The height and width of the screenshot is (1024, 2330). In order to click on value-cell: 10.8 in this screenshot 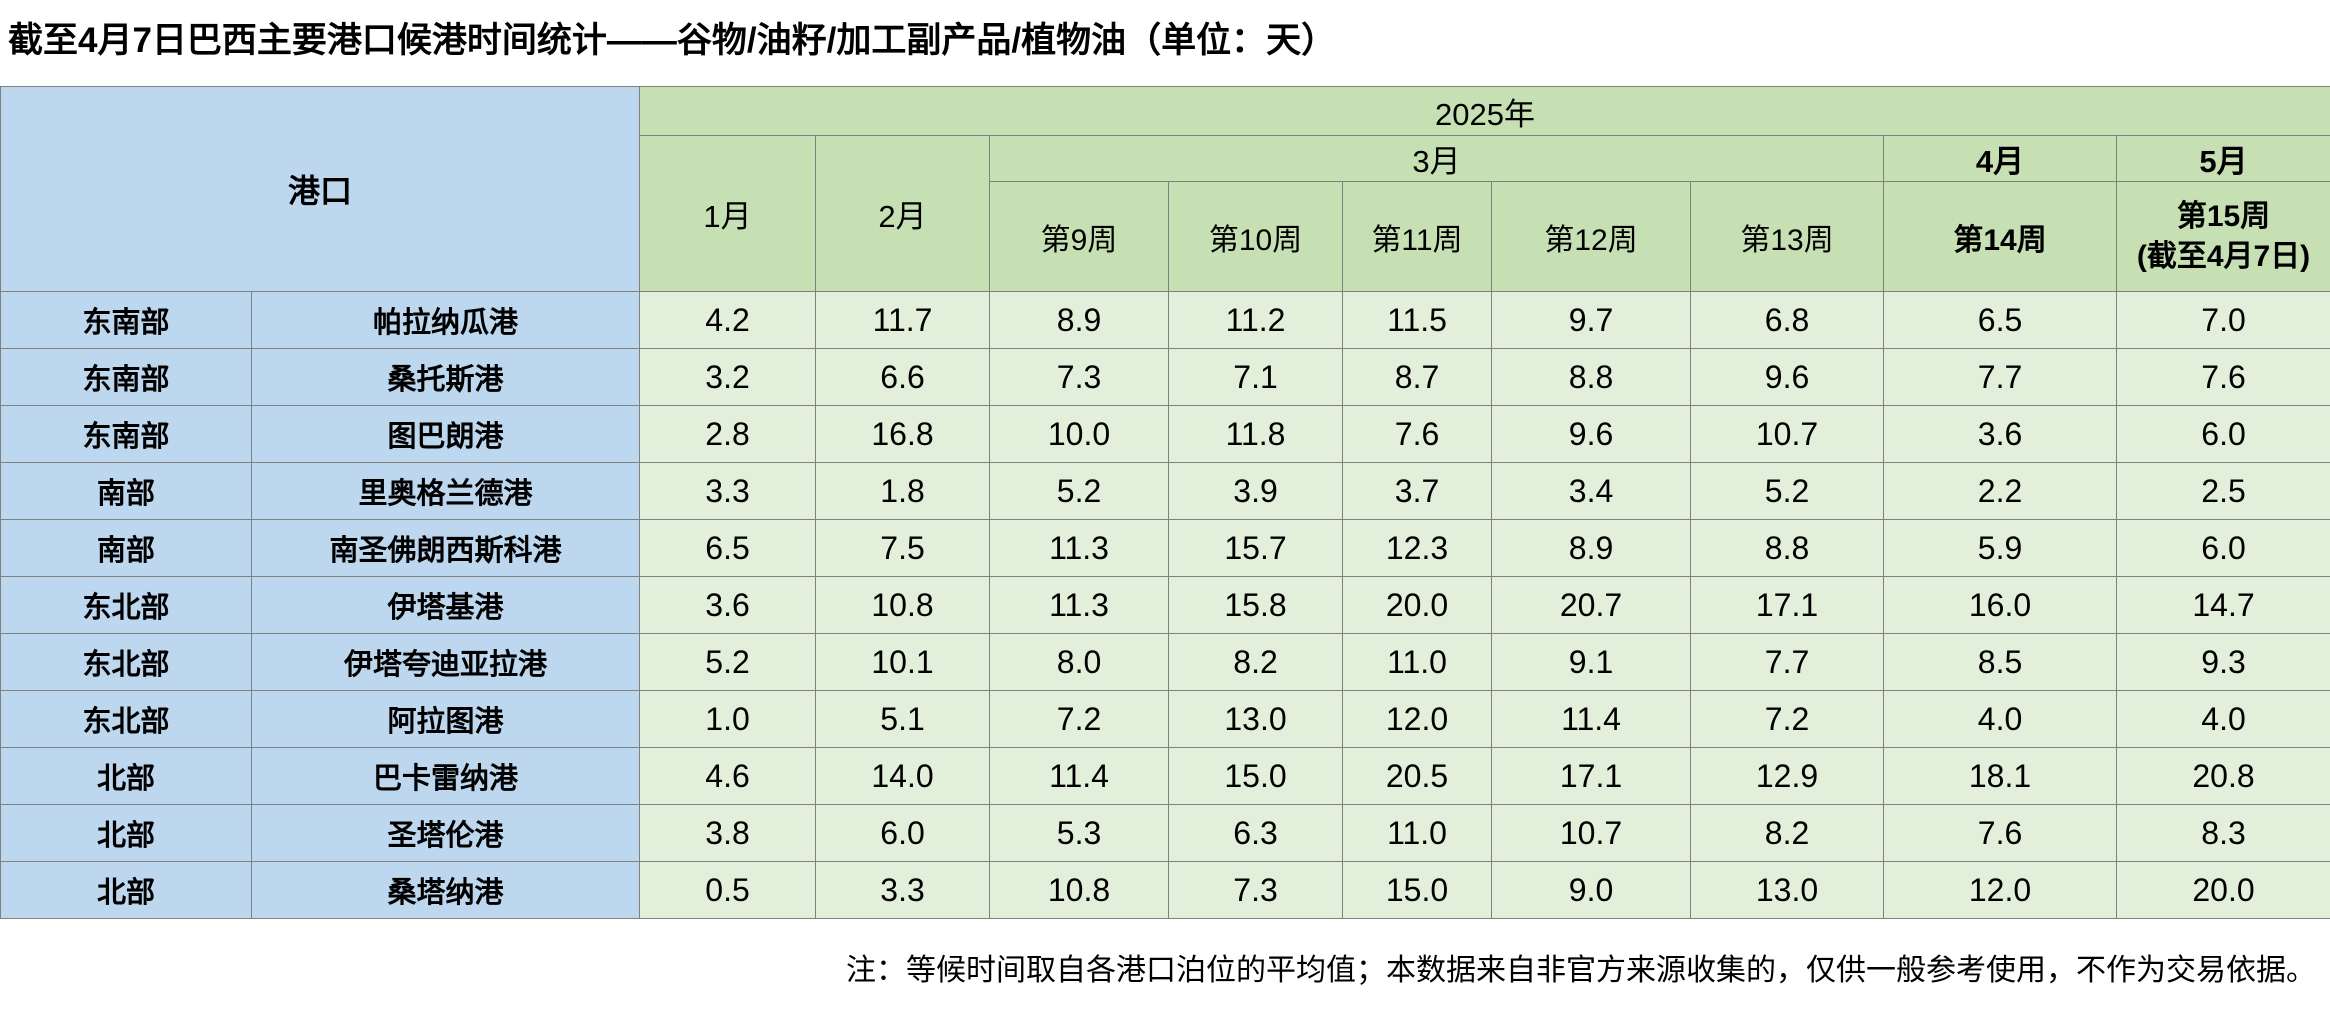, I will do `click(1079, 890)`.